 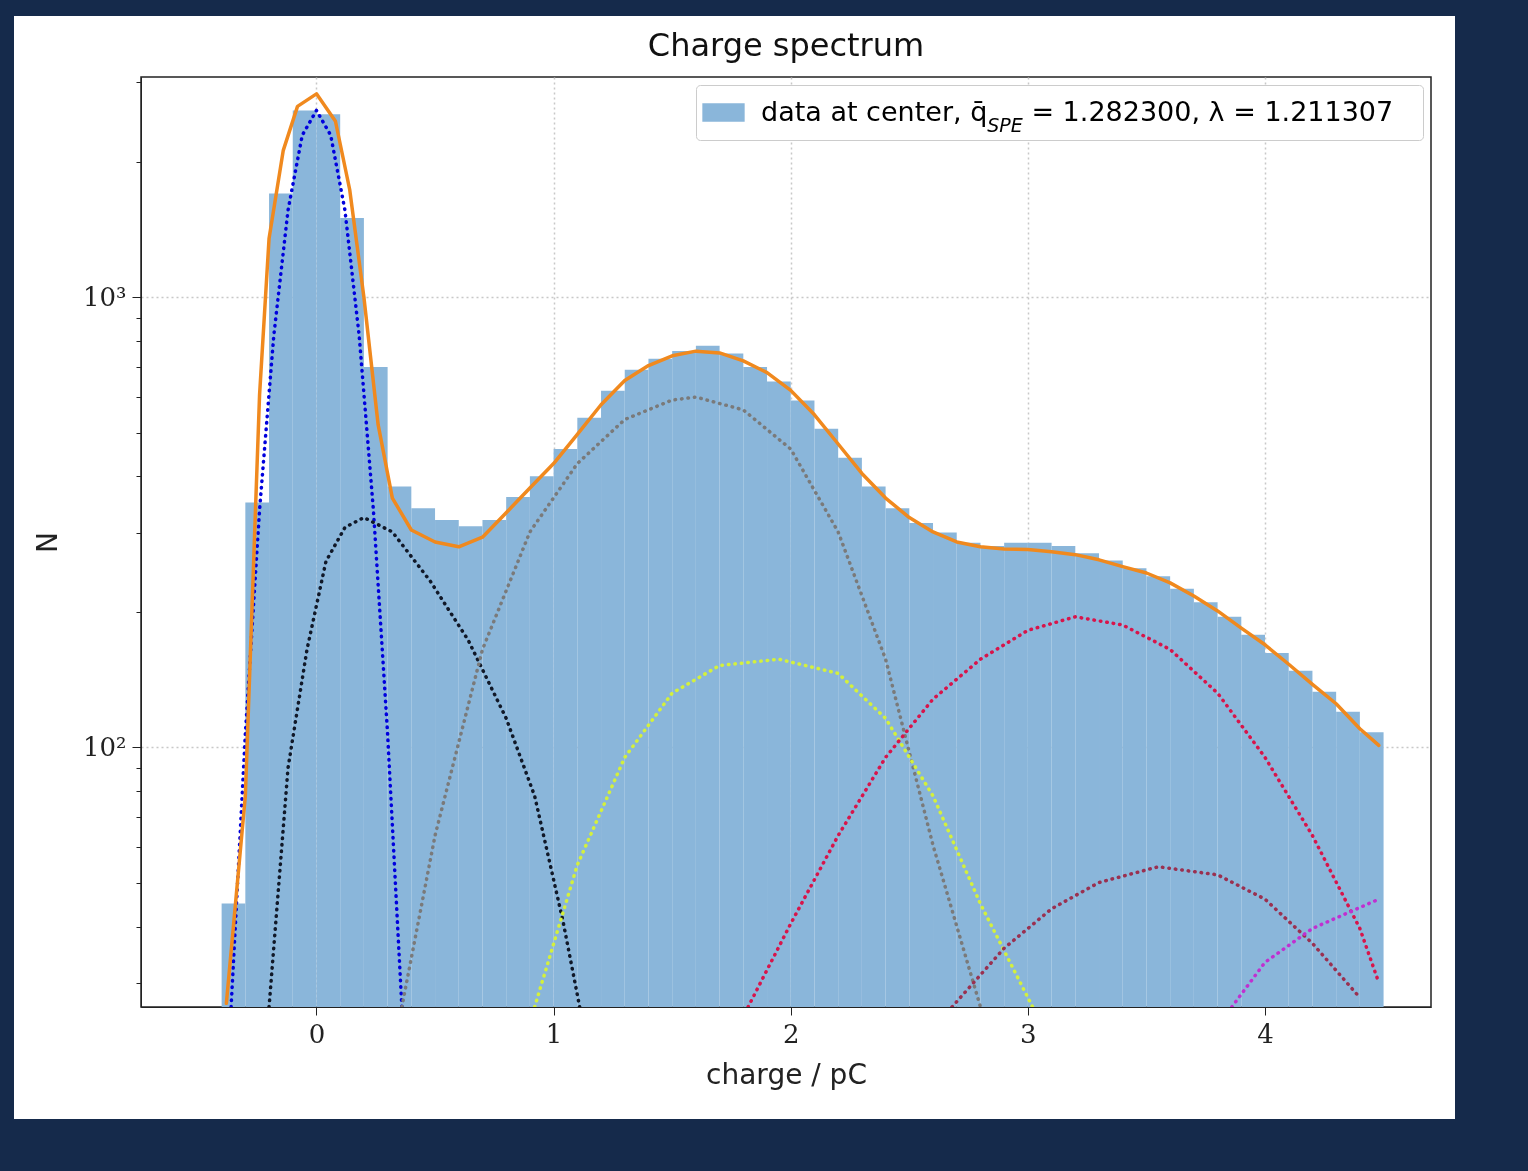 I want to click on x-tick-label: 2, so click(x=791, y=1033).